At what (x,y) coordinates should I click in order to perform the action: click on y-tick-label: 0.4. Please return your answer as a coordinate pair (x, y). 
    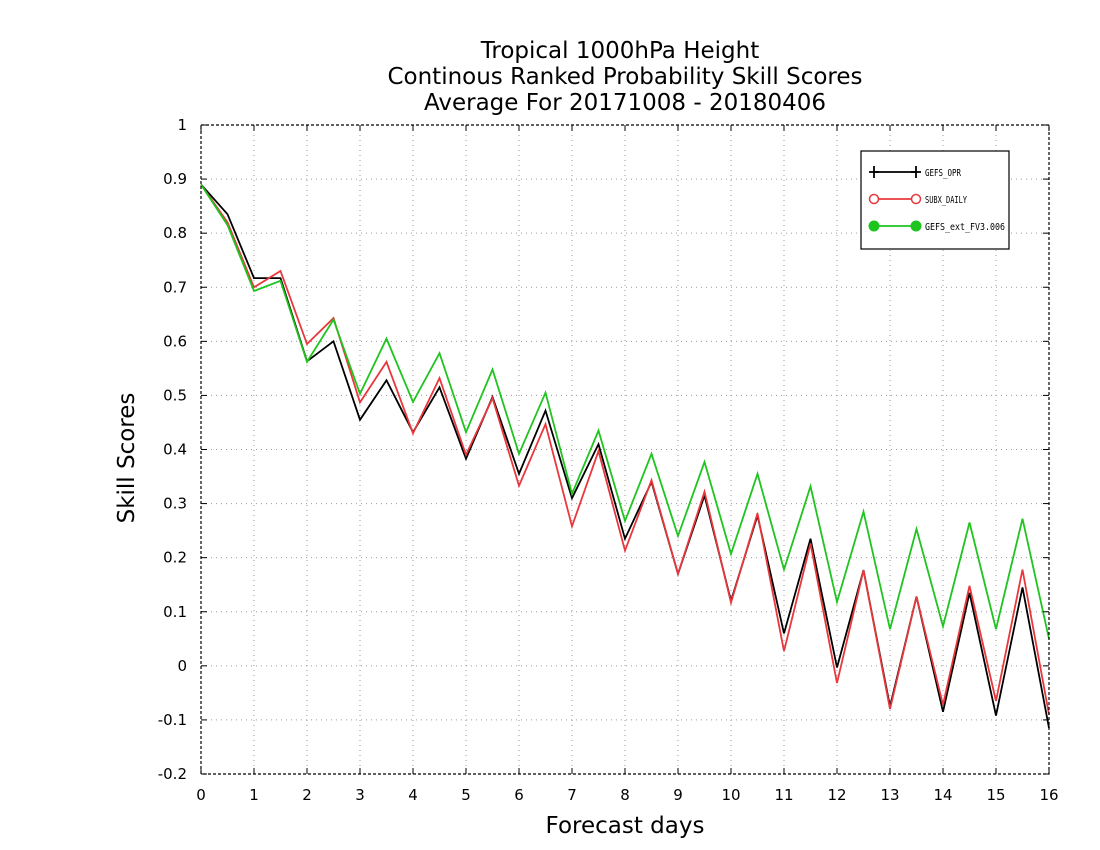
    Looking at the image, I should click on (175, 450).